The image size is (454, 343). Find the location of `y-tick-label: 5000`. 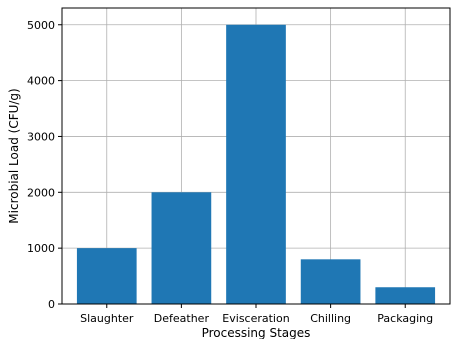

y-tick-label: 5000 is located at coordinates (41, 25).